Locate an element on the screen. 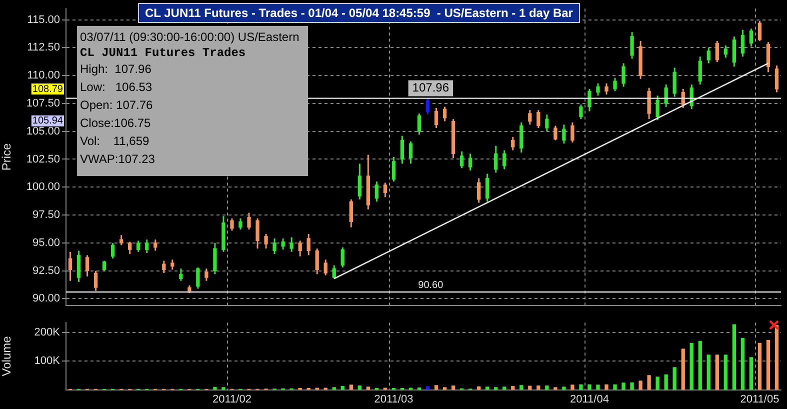 Image resolution: width=787 pixels, height=409 pixels. chart-title: CL JUN11 Futures - Trades - 01/04 - 05/04 18:45:59 - US/Eastern - 1 day Bar is located at coordinates (359, 13).